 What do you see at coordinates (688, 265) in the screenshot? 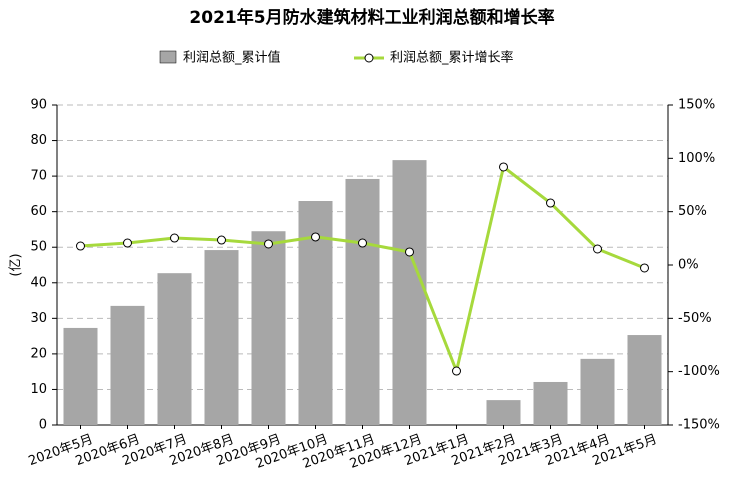
I see `y2-tick-label: 0%` at bounding box center [688, 265].